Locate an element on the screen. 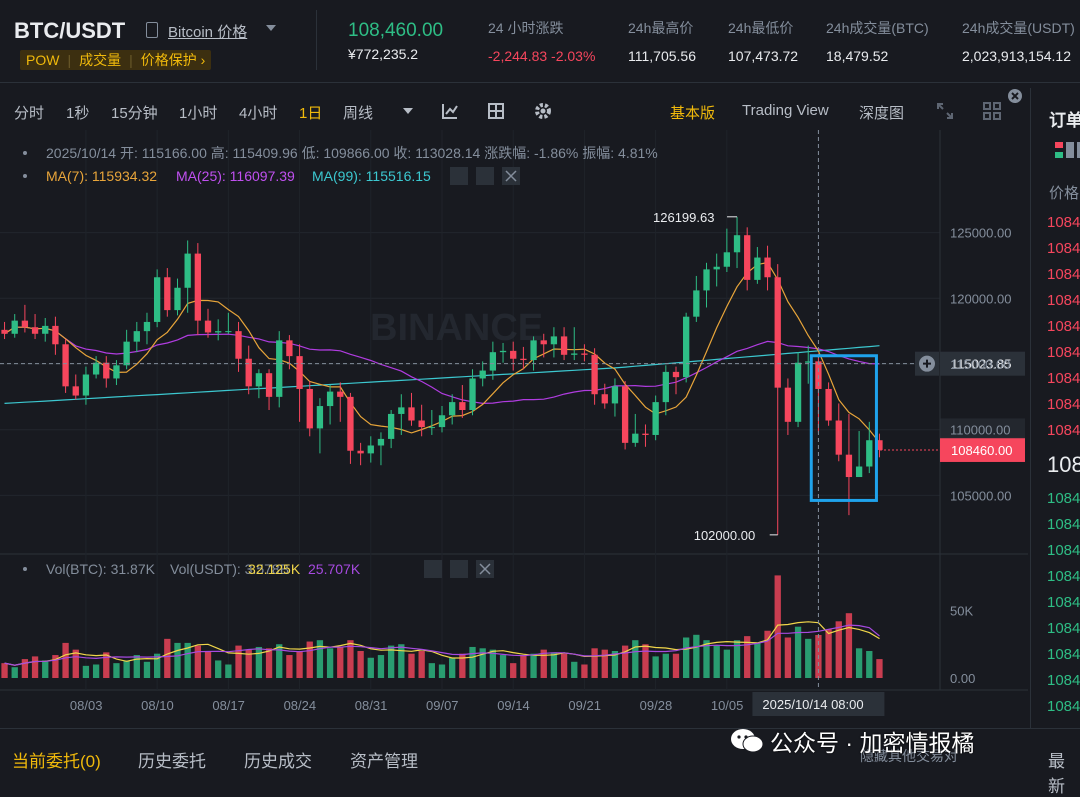 This screenshot has height=797, width=1080. ask-price: 108472 is located at coordinates (1063, 274).